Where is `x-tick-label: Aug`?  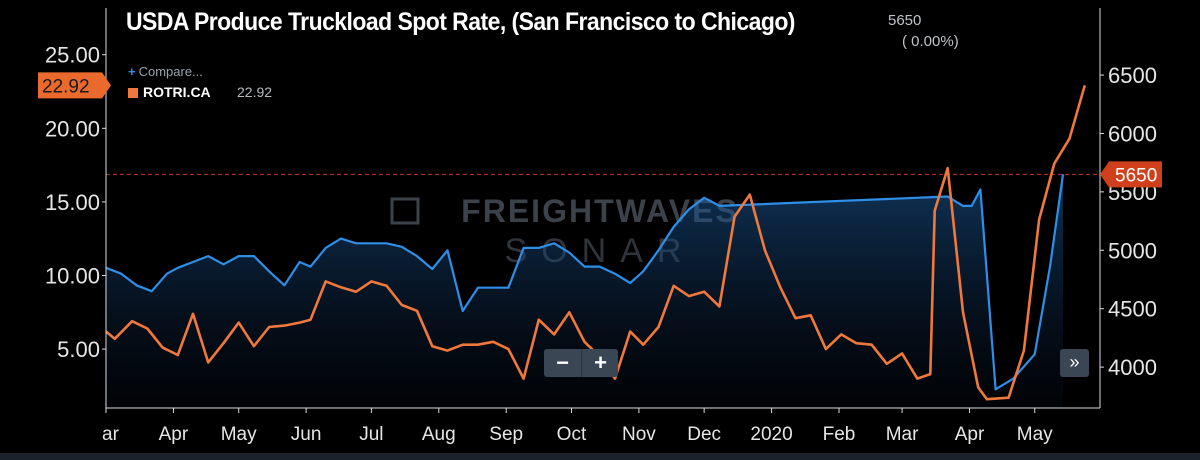
x-tick-label: Aug is located at coordinates (439, 434).